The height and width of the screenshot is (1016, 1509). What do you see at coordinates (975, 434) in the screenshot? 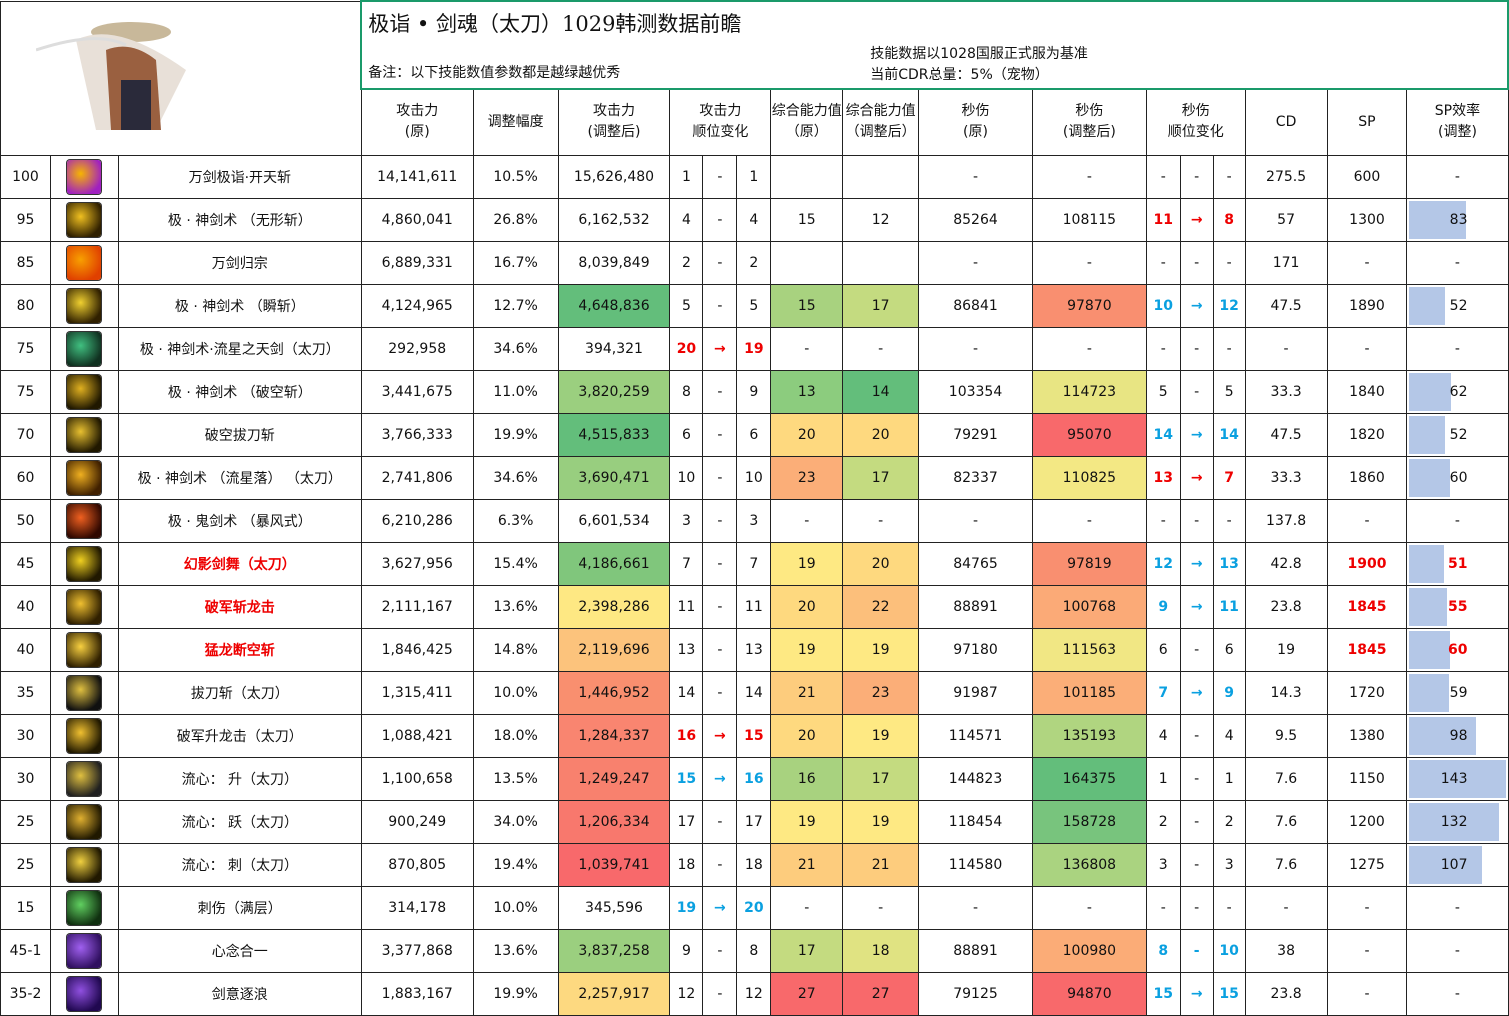
I see `dps-orig: 79291` at bounding box center [975, 434].